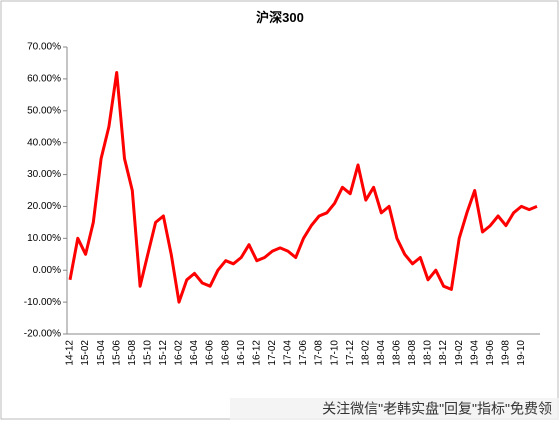 This screenshot has height=425, width=559. I want to click on x-tick-label: 19-08, so click(506, 353).